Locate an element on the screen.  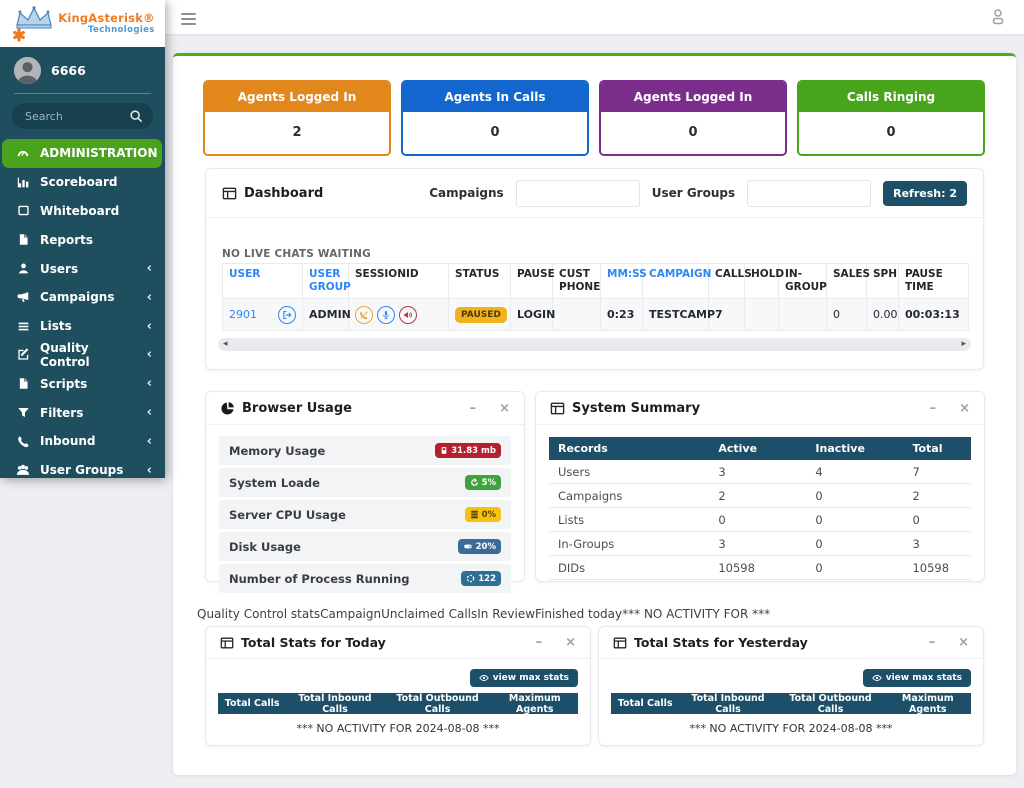
sidebar-item-campaigns: Campaigns ‹ is located at coordinates (82, 297).